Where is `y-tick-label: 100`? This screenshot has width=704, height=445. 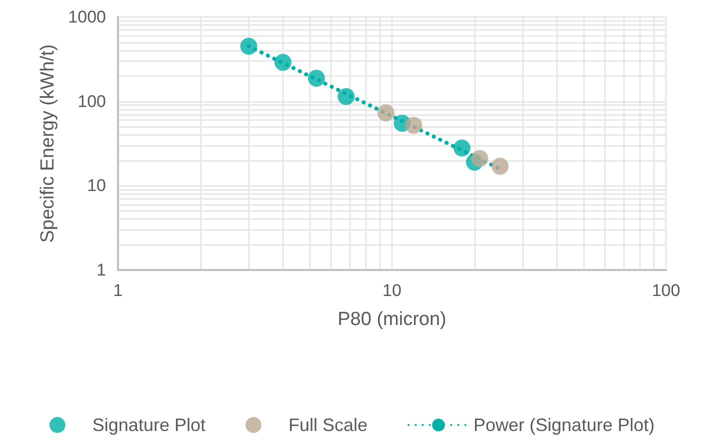
y-tick-label: 100 is located at coordinates (92, 101).